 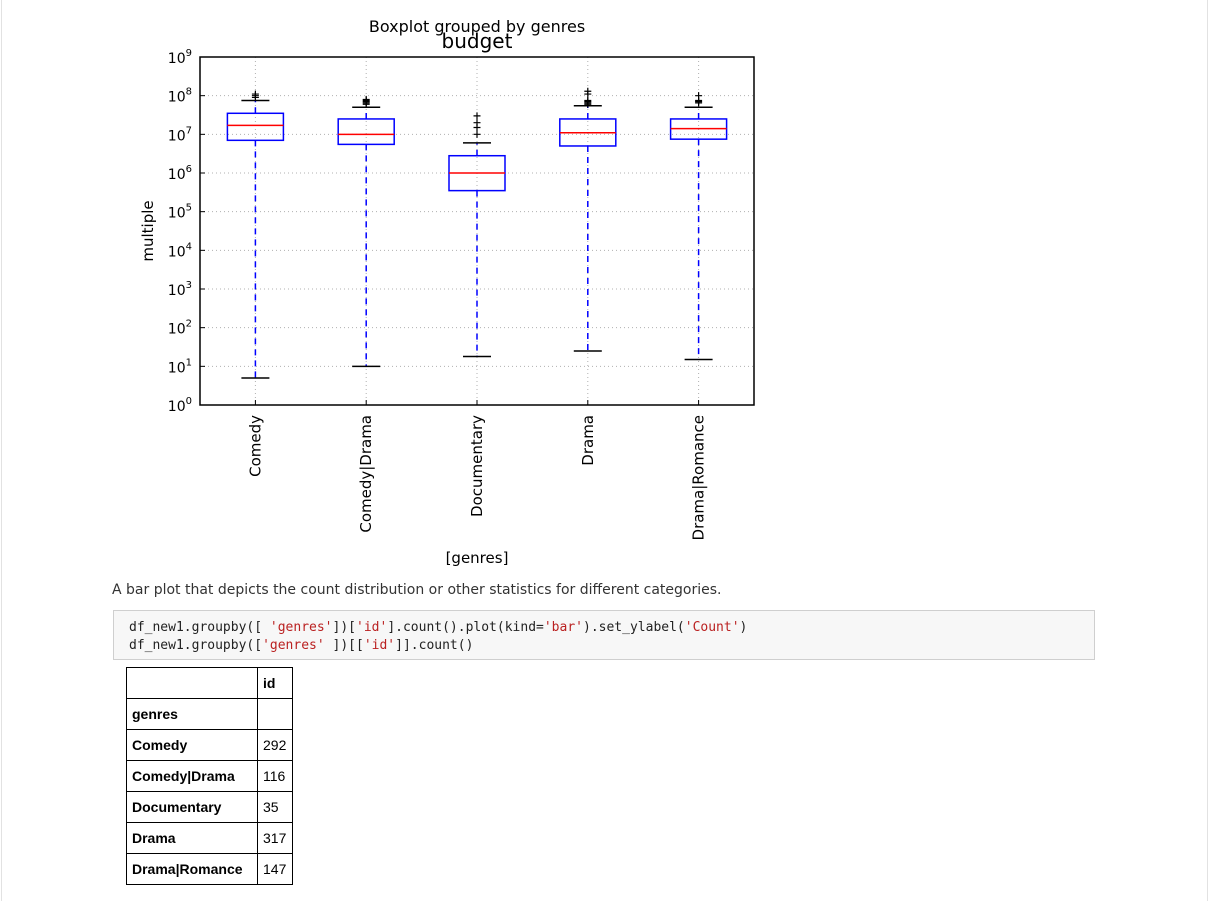 What do you see at coordinates (180, 289) in the screenshot?
I see `y-tick-label: 10³` at bounding box center [180, 289].